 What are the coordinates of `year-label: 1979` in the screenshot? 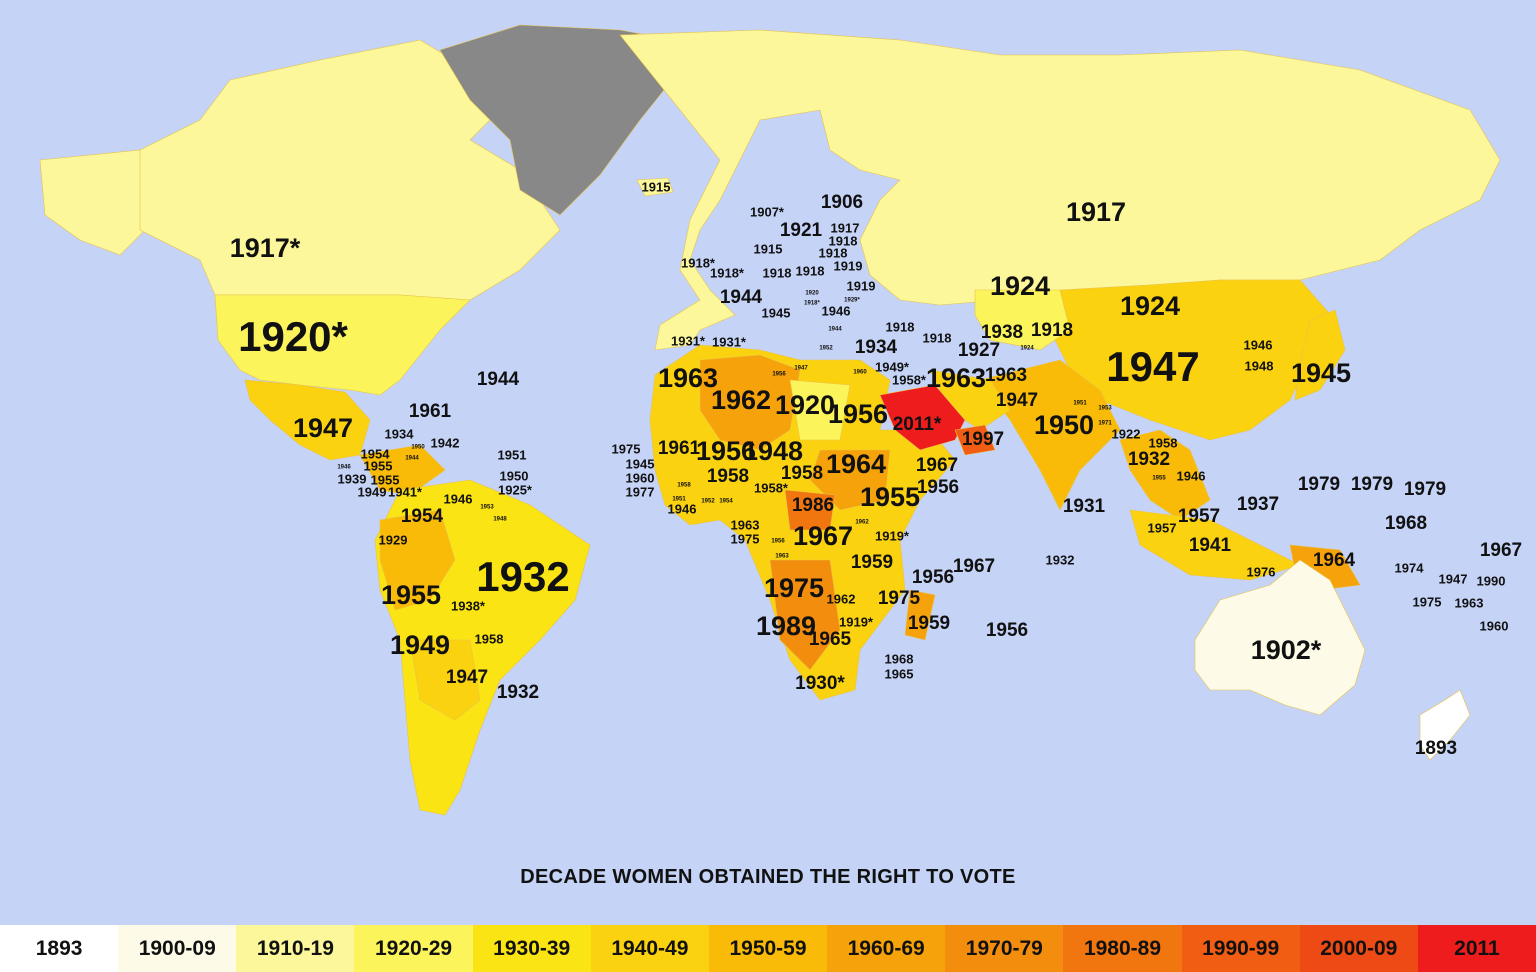 It's located at (1425, 489).